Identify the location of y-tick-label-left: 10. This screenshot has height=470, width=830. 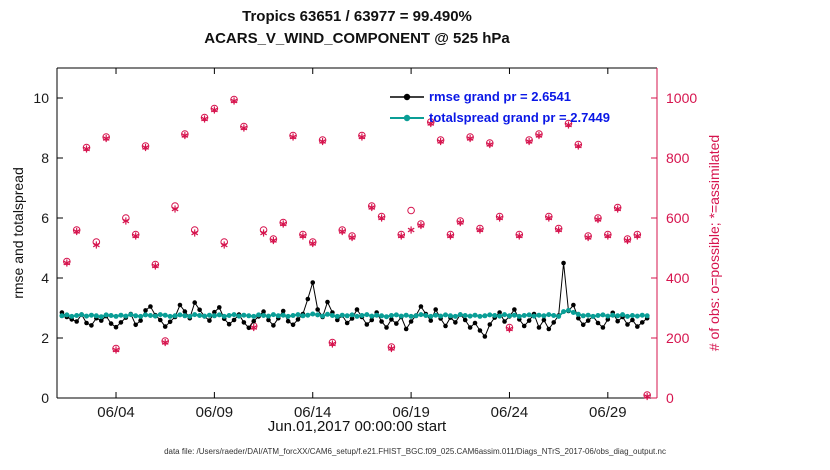
(41, 98).